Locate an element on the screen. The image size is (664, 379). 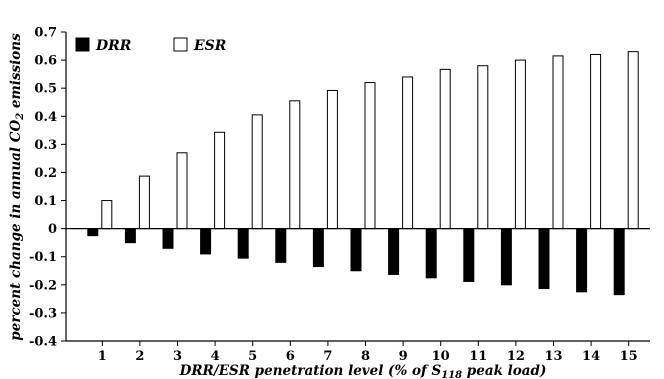
x-tick-label: 10 is located at coordinates (441, 356).